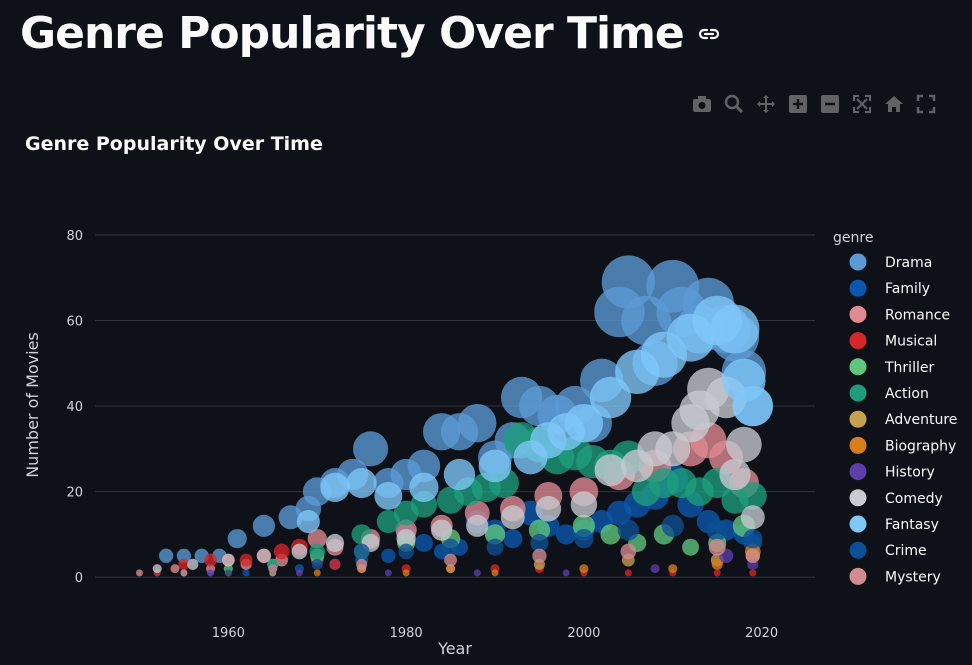 The image size is (972, 665). Describe the element at coordinates (889, 393) in the screenshot. I see `legend-item-action: Action` at that location.